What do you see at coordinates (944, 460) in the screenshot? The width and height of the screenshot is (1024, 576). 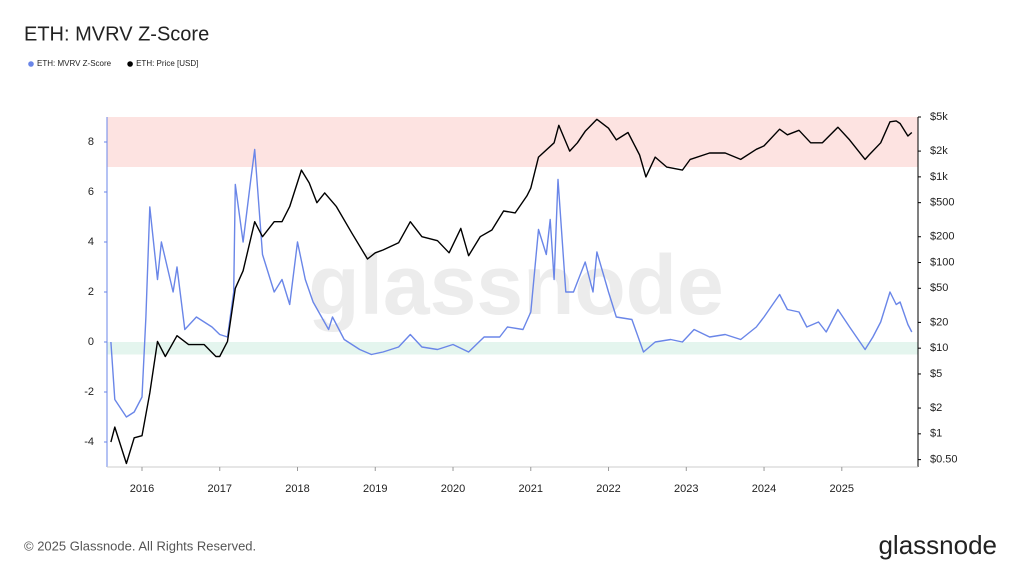 I see `y2-tick-label: $0.50` at bounding box center [944, 460].